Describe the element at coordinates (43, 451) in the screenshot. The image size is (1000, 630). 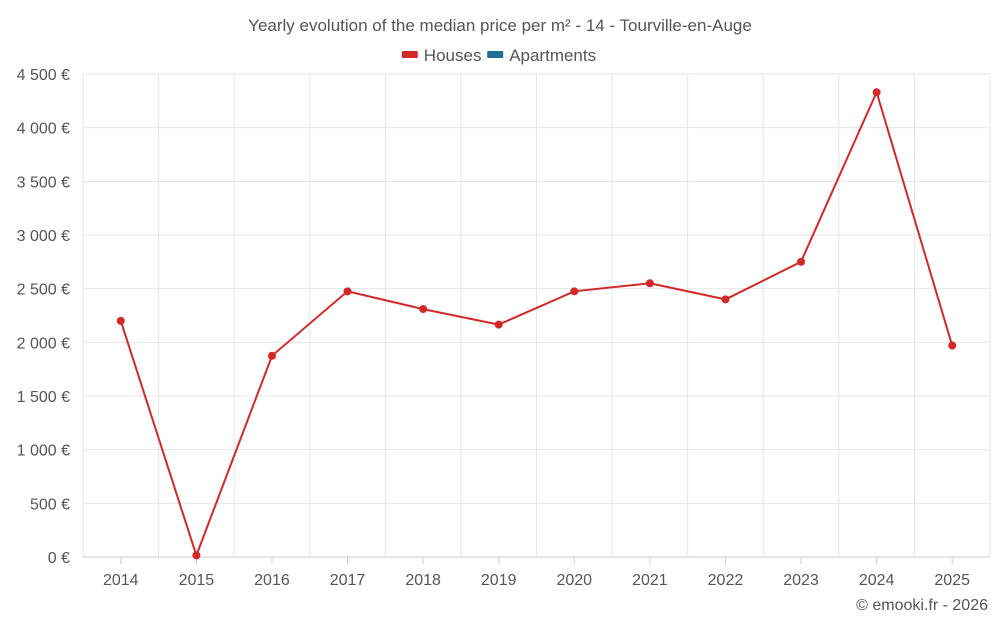
I see `y-tick-label: 1 000 €` at that location.